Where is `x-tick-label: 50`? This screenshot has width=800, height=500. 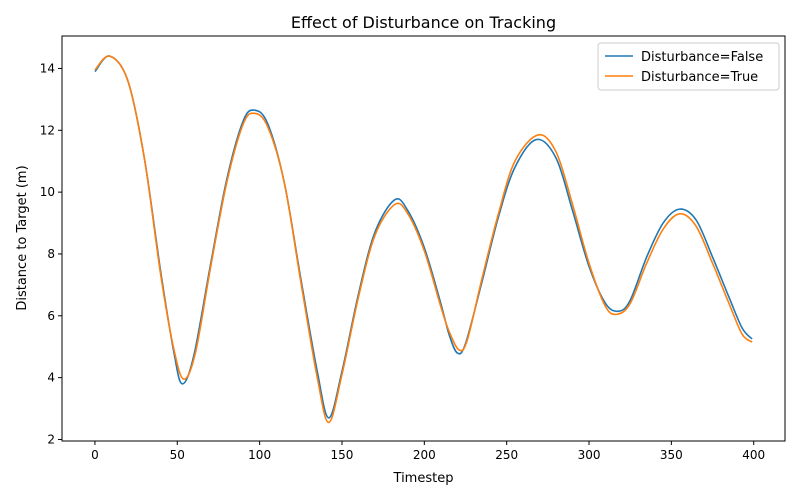
x-tick-label: 50 is located at coordinates (177, 455).